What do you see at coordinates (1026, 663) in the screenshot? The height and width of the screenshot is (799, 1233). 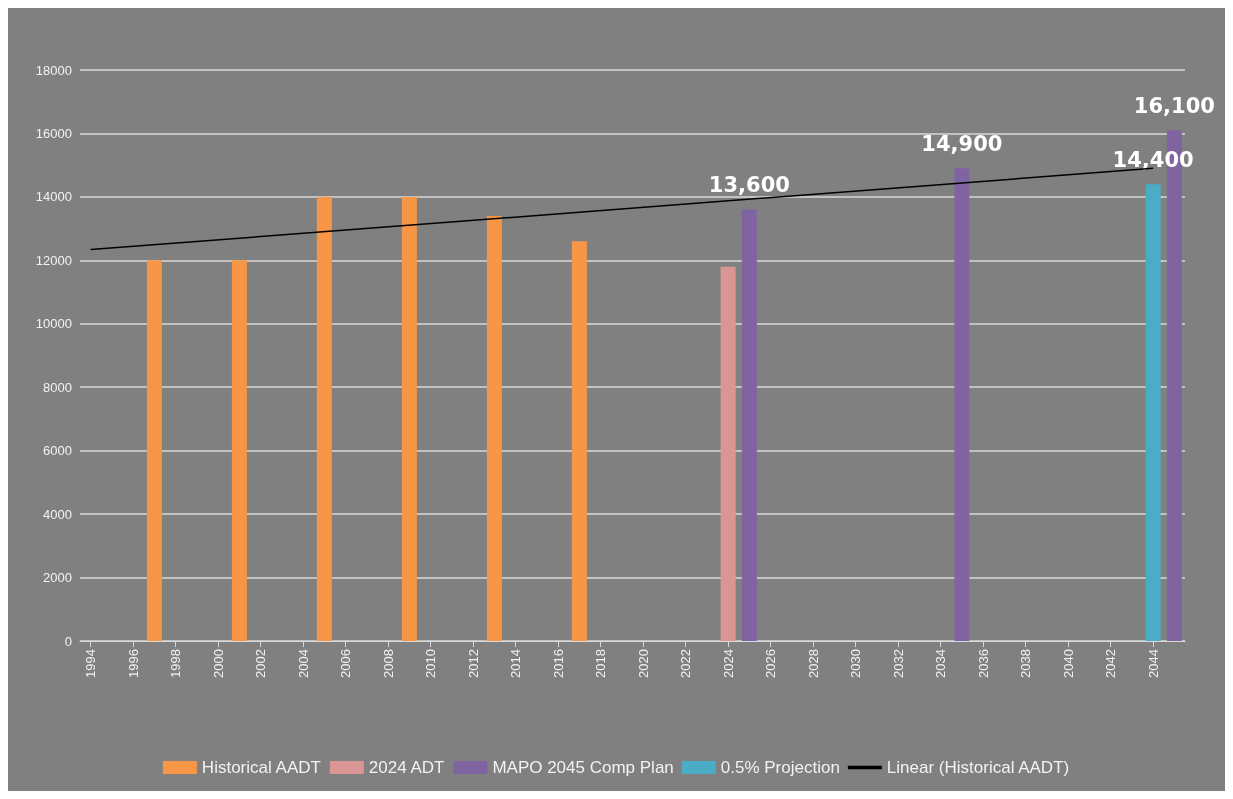 I see `x-tick-label: 2038` at bounding box center [1026, 663].